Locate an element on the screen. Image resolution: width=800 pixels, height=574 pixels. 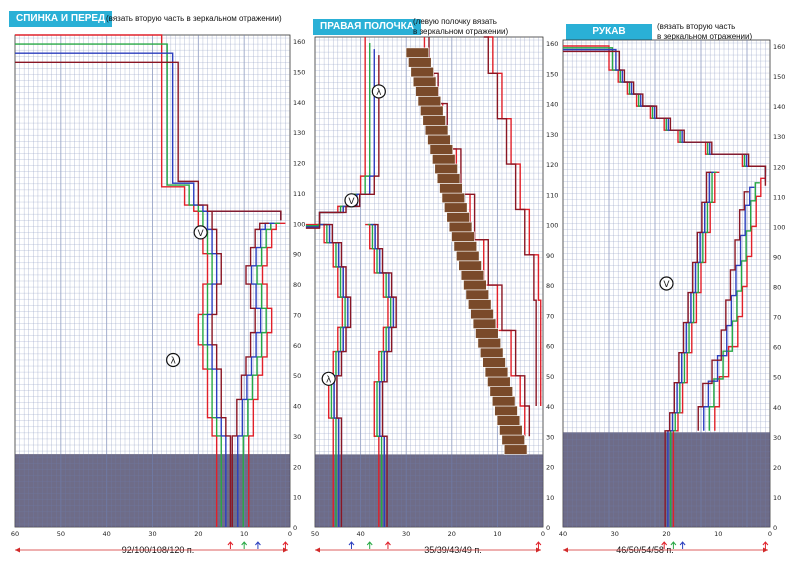
front-edge-line is located at coordinates (510, 221).